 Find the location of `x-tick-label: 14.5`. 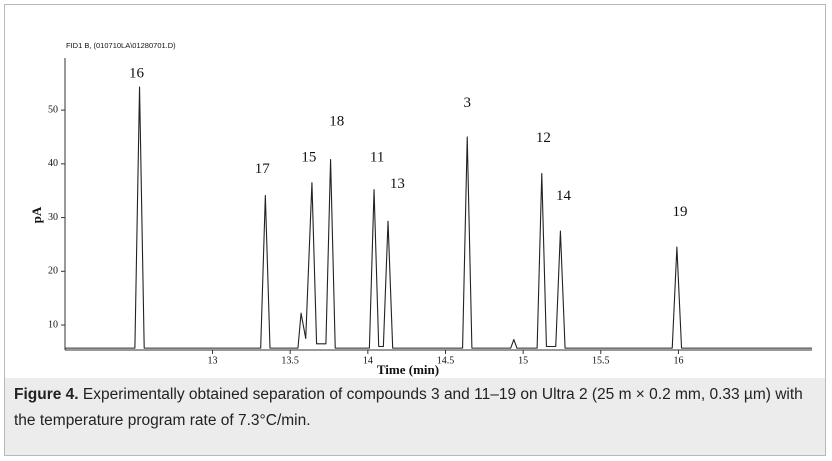

x-tick-label: 14.5 is located at coordinates (446, 360).